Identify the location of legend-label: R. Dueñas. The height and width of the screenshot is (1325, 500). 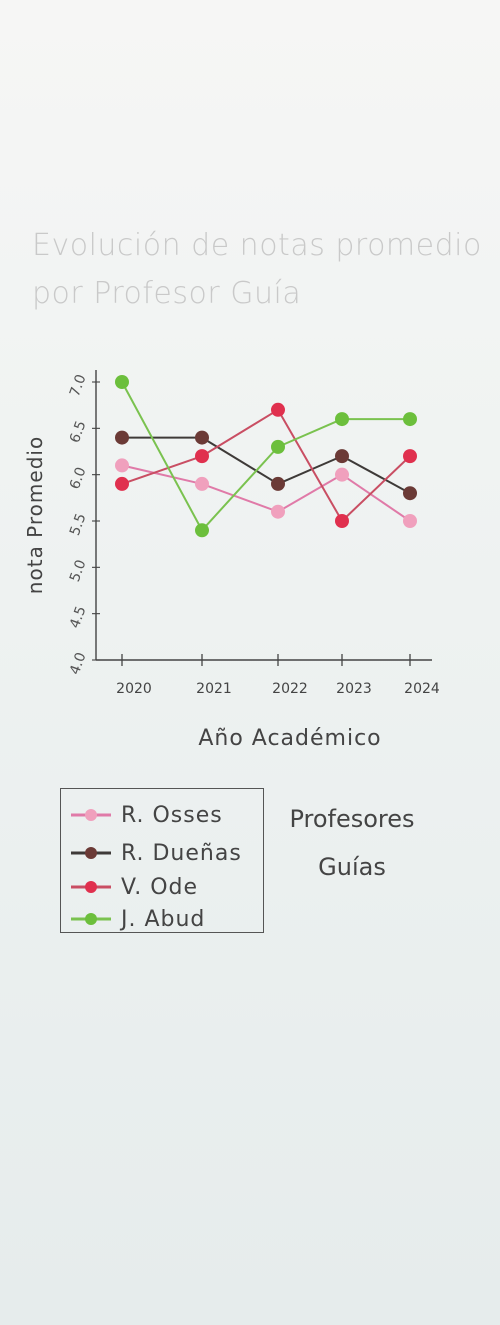
(181, 853).